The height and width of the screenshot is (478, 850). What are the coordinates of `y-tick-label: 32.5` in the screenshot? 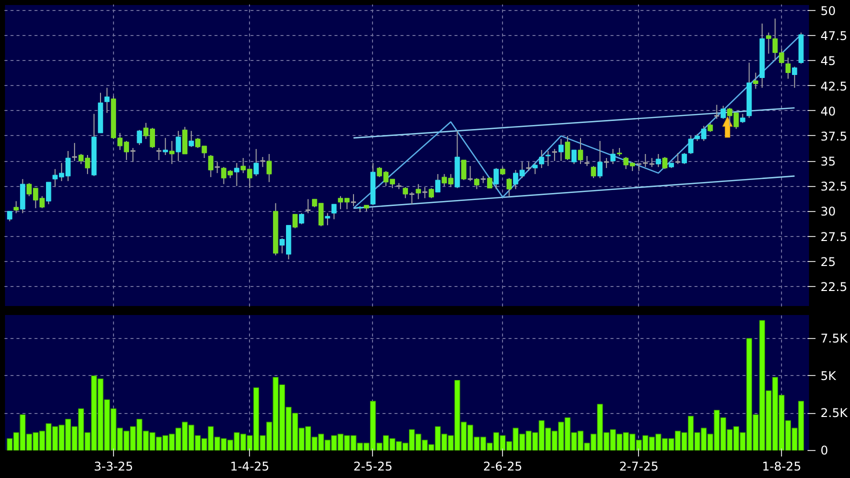 It's located at (834, 187).